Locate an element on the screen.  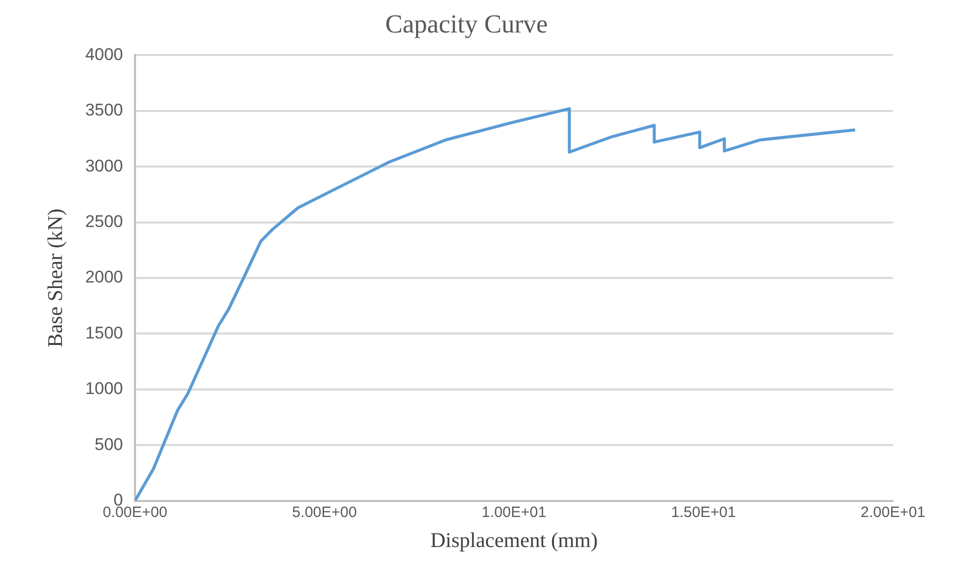
y-tick-label: 3500 is located at coordinates (104, 110).